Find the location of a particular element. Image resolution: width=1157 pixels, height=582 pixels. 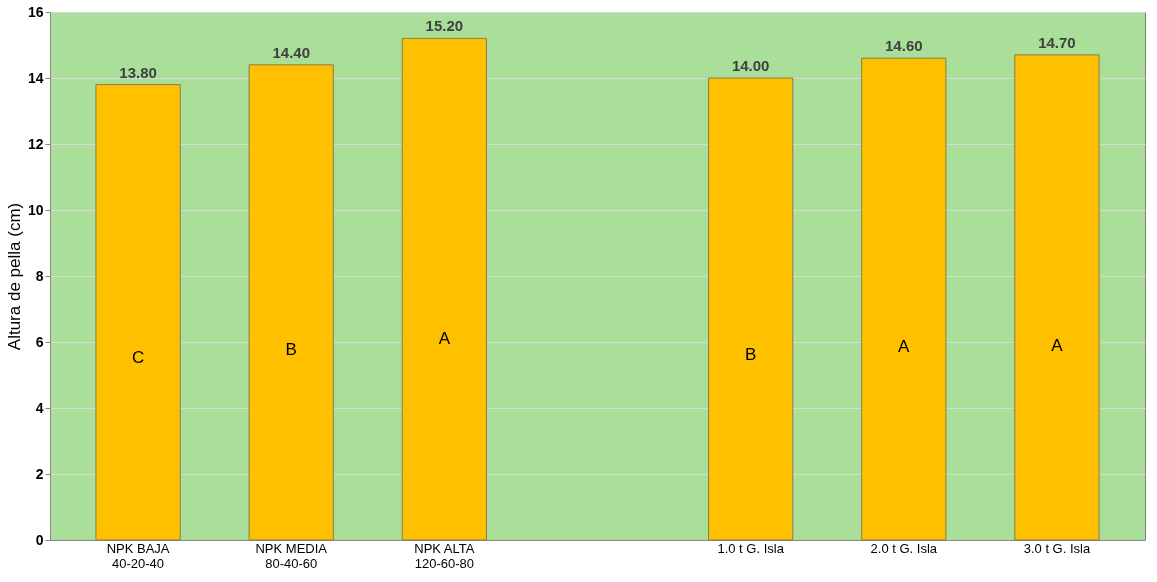

x-tick-label: NPK ALTA 120-60-80 is located at coordinates (444, 555).